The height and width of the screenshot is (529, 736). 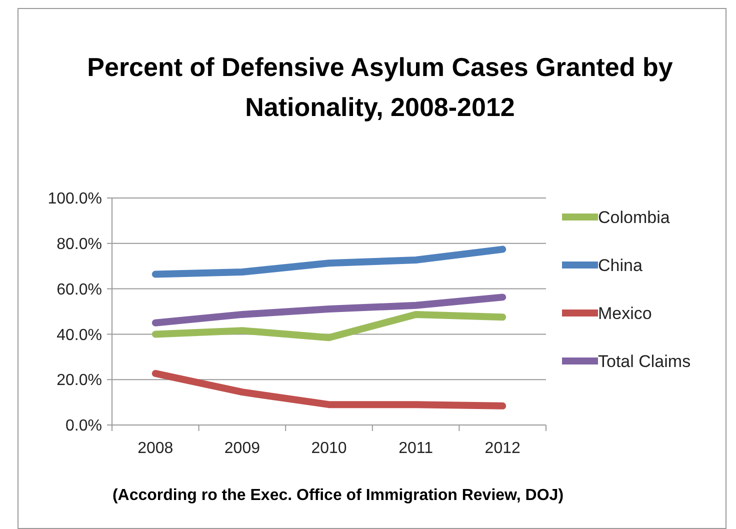 I want to click on x-tick-label: 2009, so click(x=242, y=448).